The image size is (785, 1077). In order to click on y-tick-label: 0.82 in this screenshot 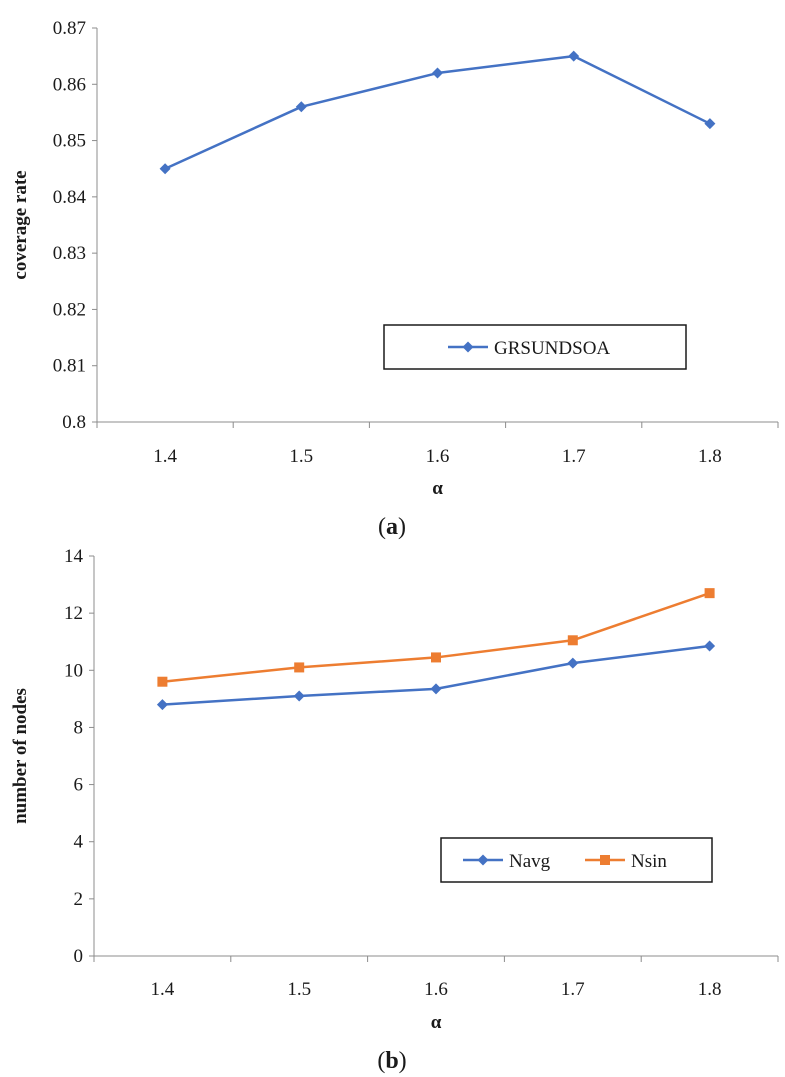, I will do `click(69, 309)`.